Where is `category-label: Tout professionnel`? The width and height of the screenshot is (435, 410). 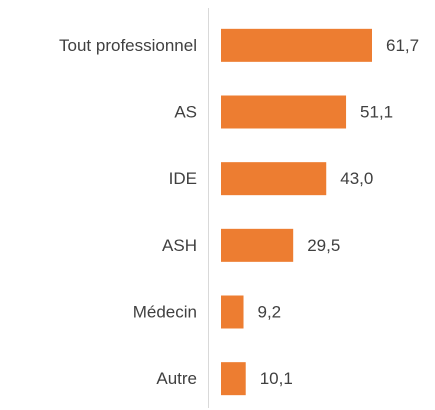
category-label: Tout professionnel is located at coordinates (128, 45).